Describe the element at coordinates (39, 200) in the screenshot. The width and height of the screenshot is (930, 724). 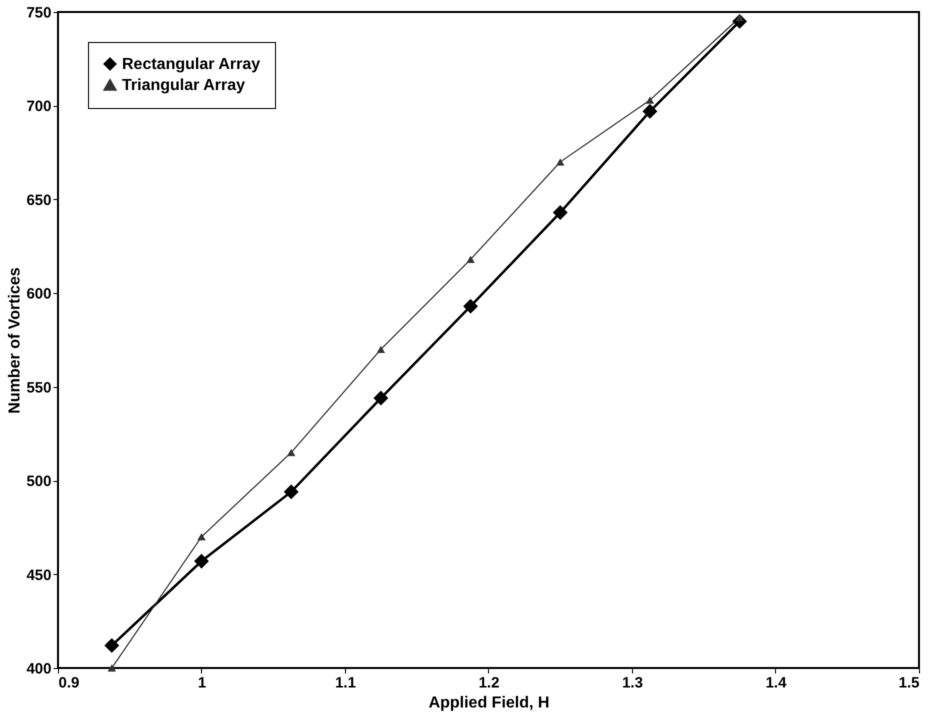
I see `y-tick-label: 650` at that location.